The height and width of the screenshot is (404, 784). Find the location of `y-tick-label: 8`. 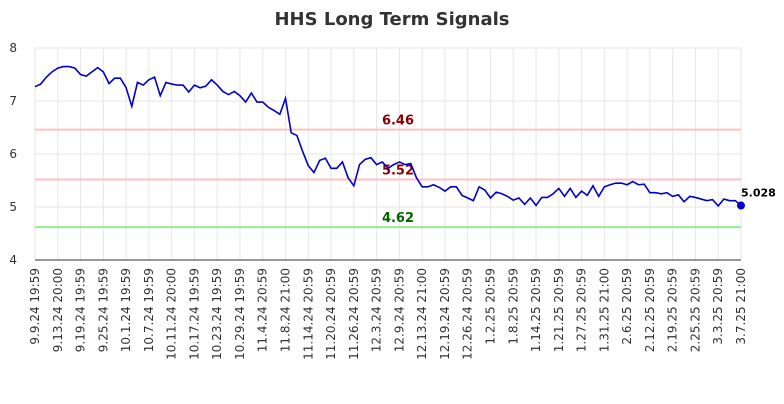

y-tick-label: 8 is located at coordinates (13, 48).